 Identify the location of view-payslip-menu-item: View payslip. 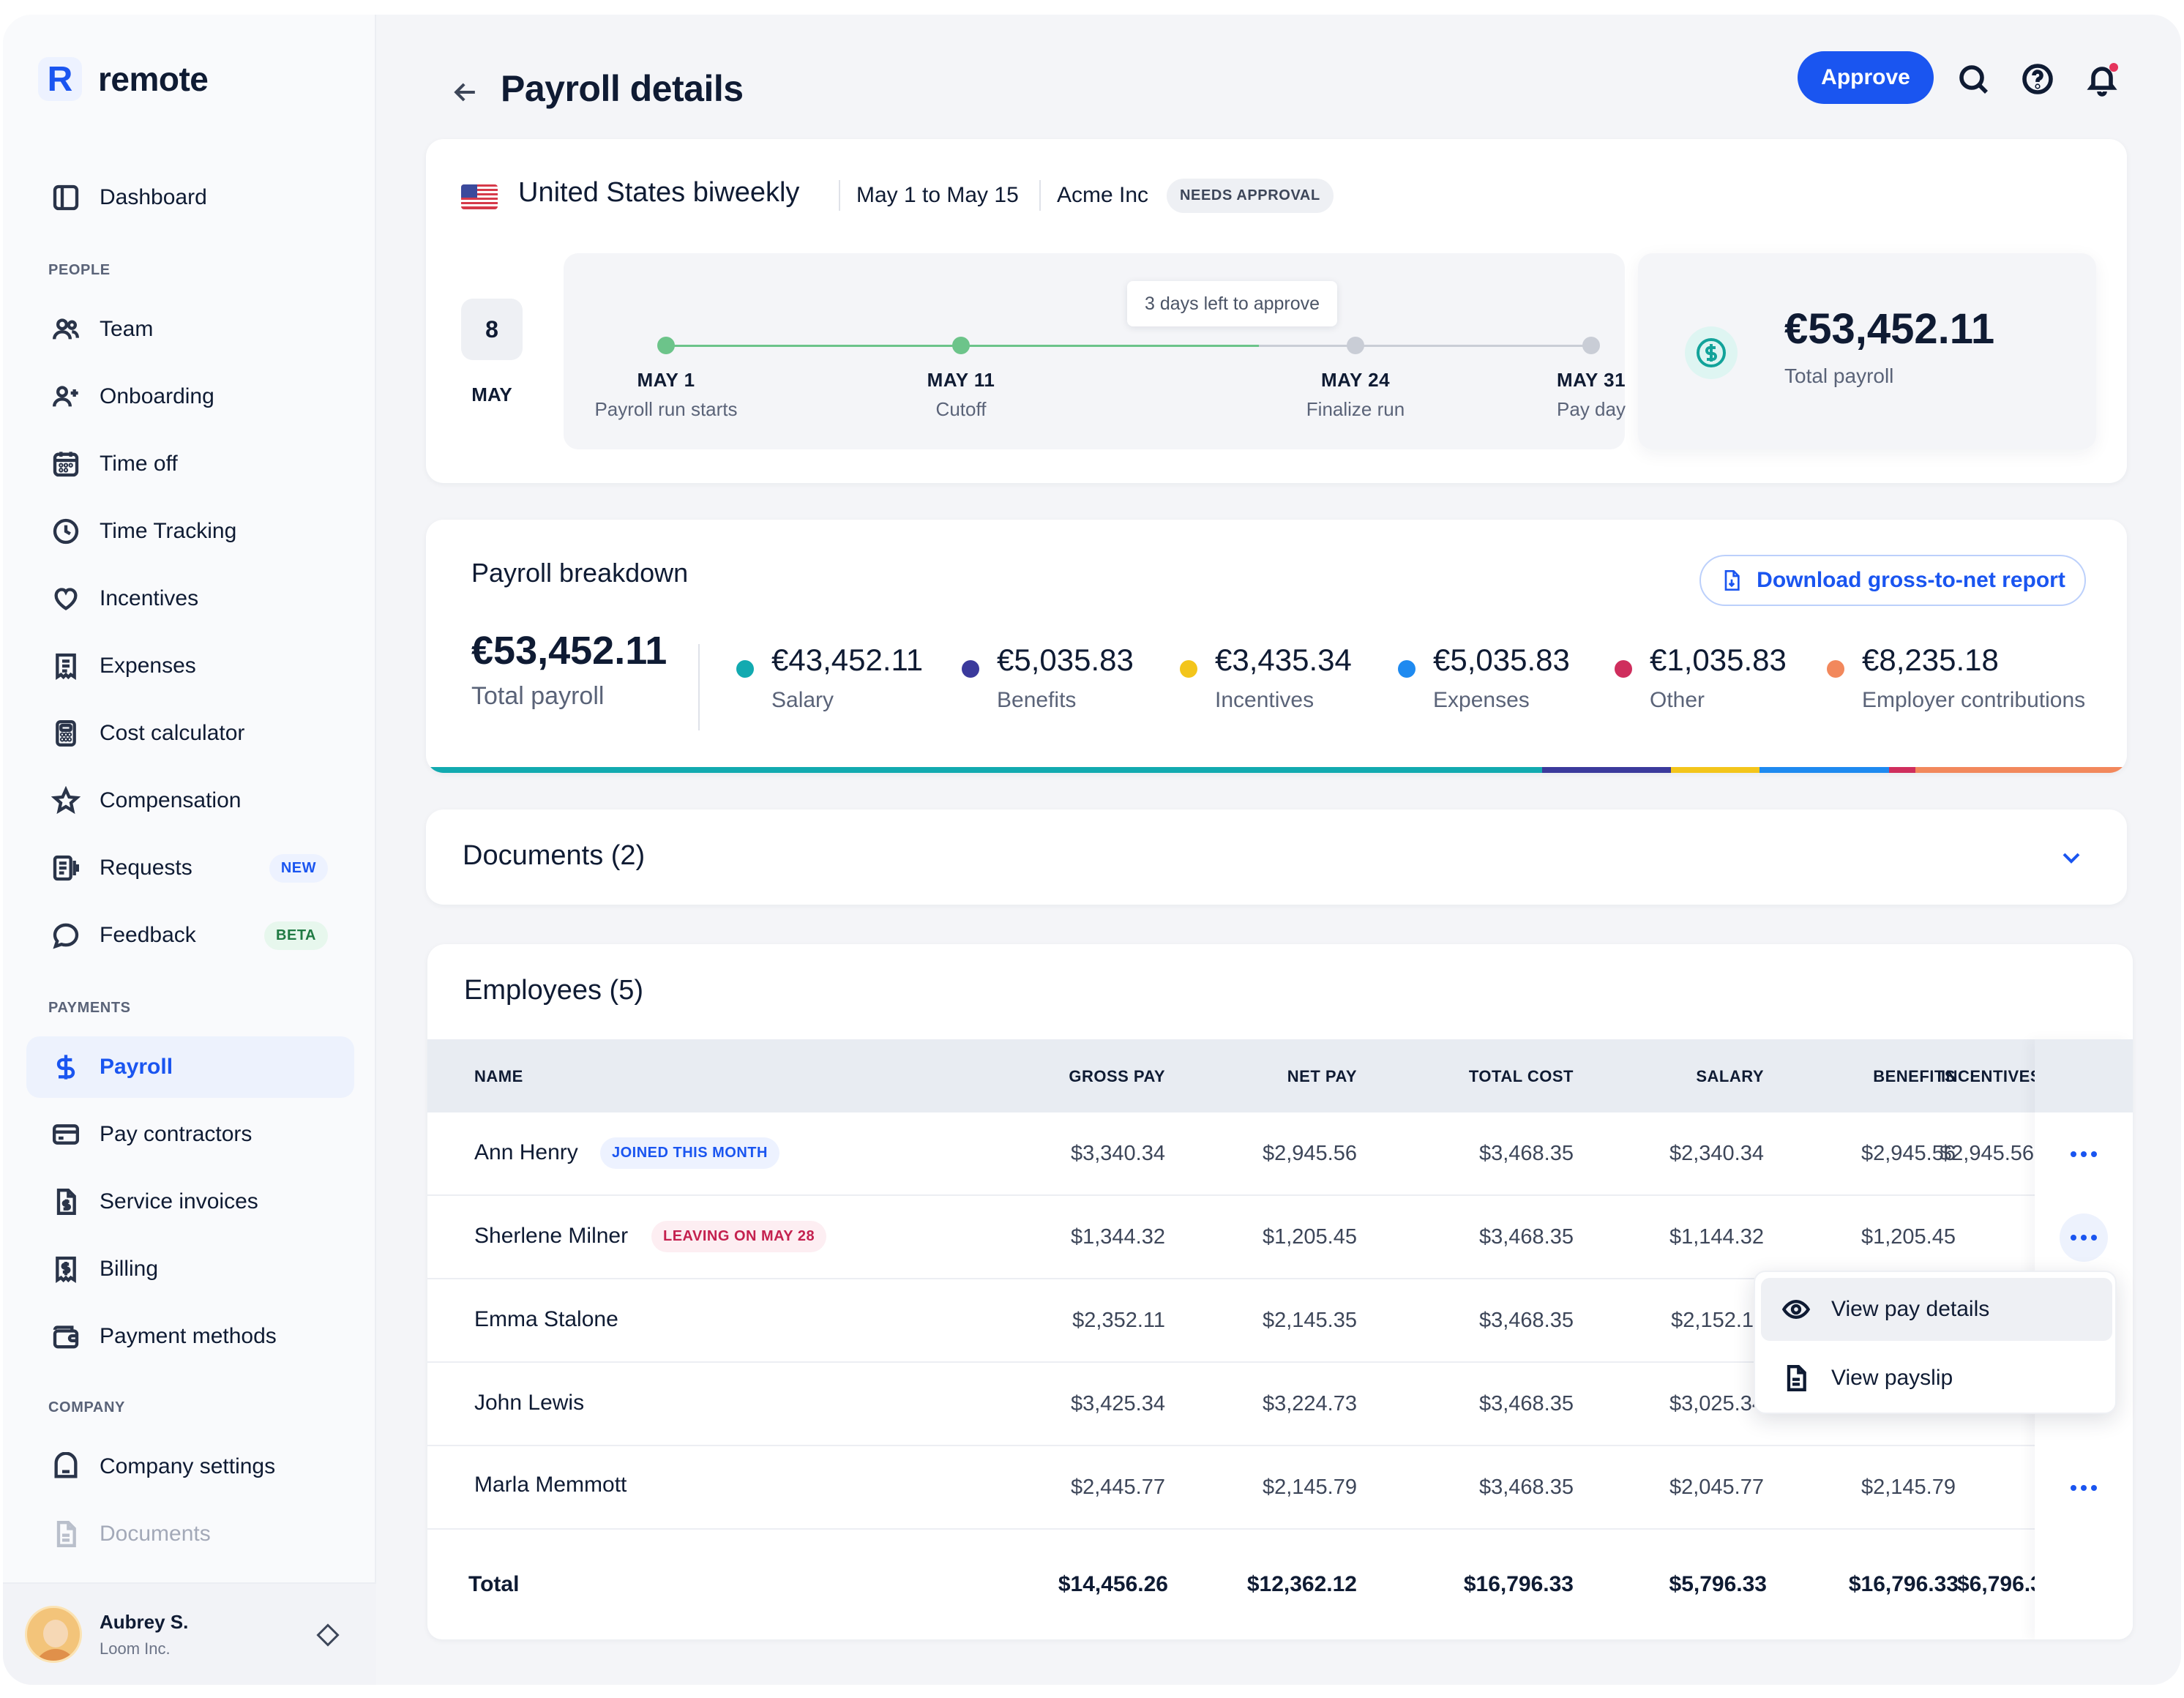
(1937, 1378).